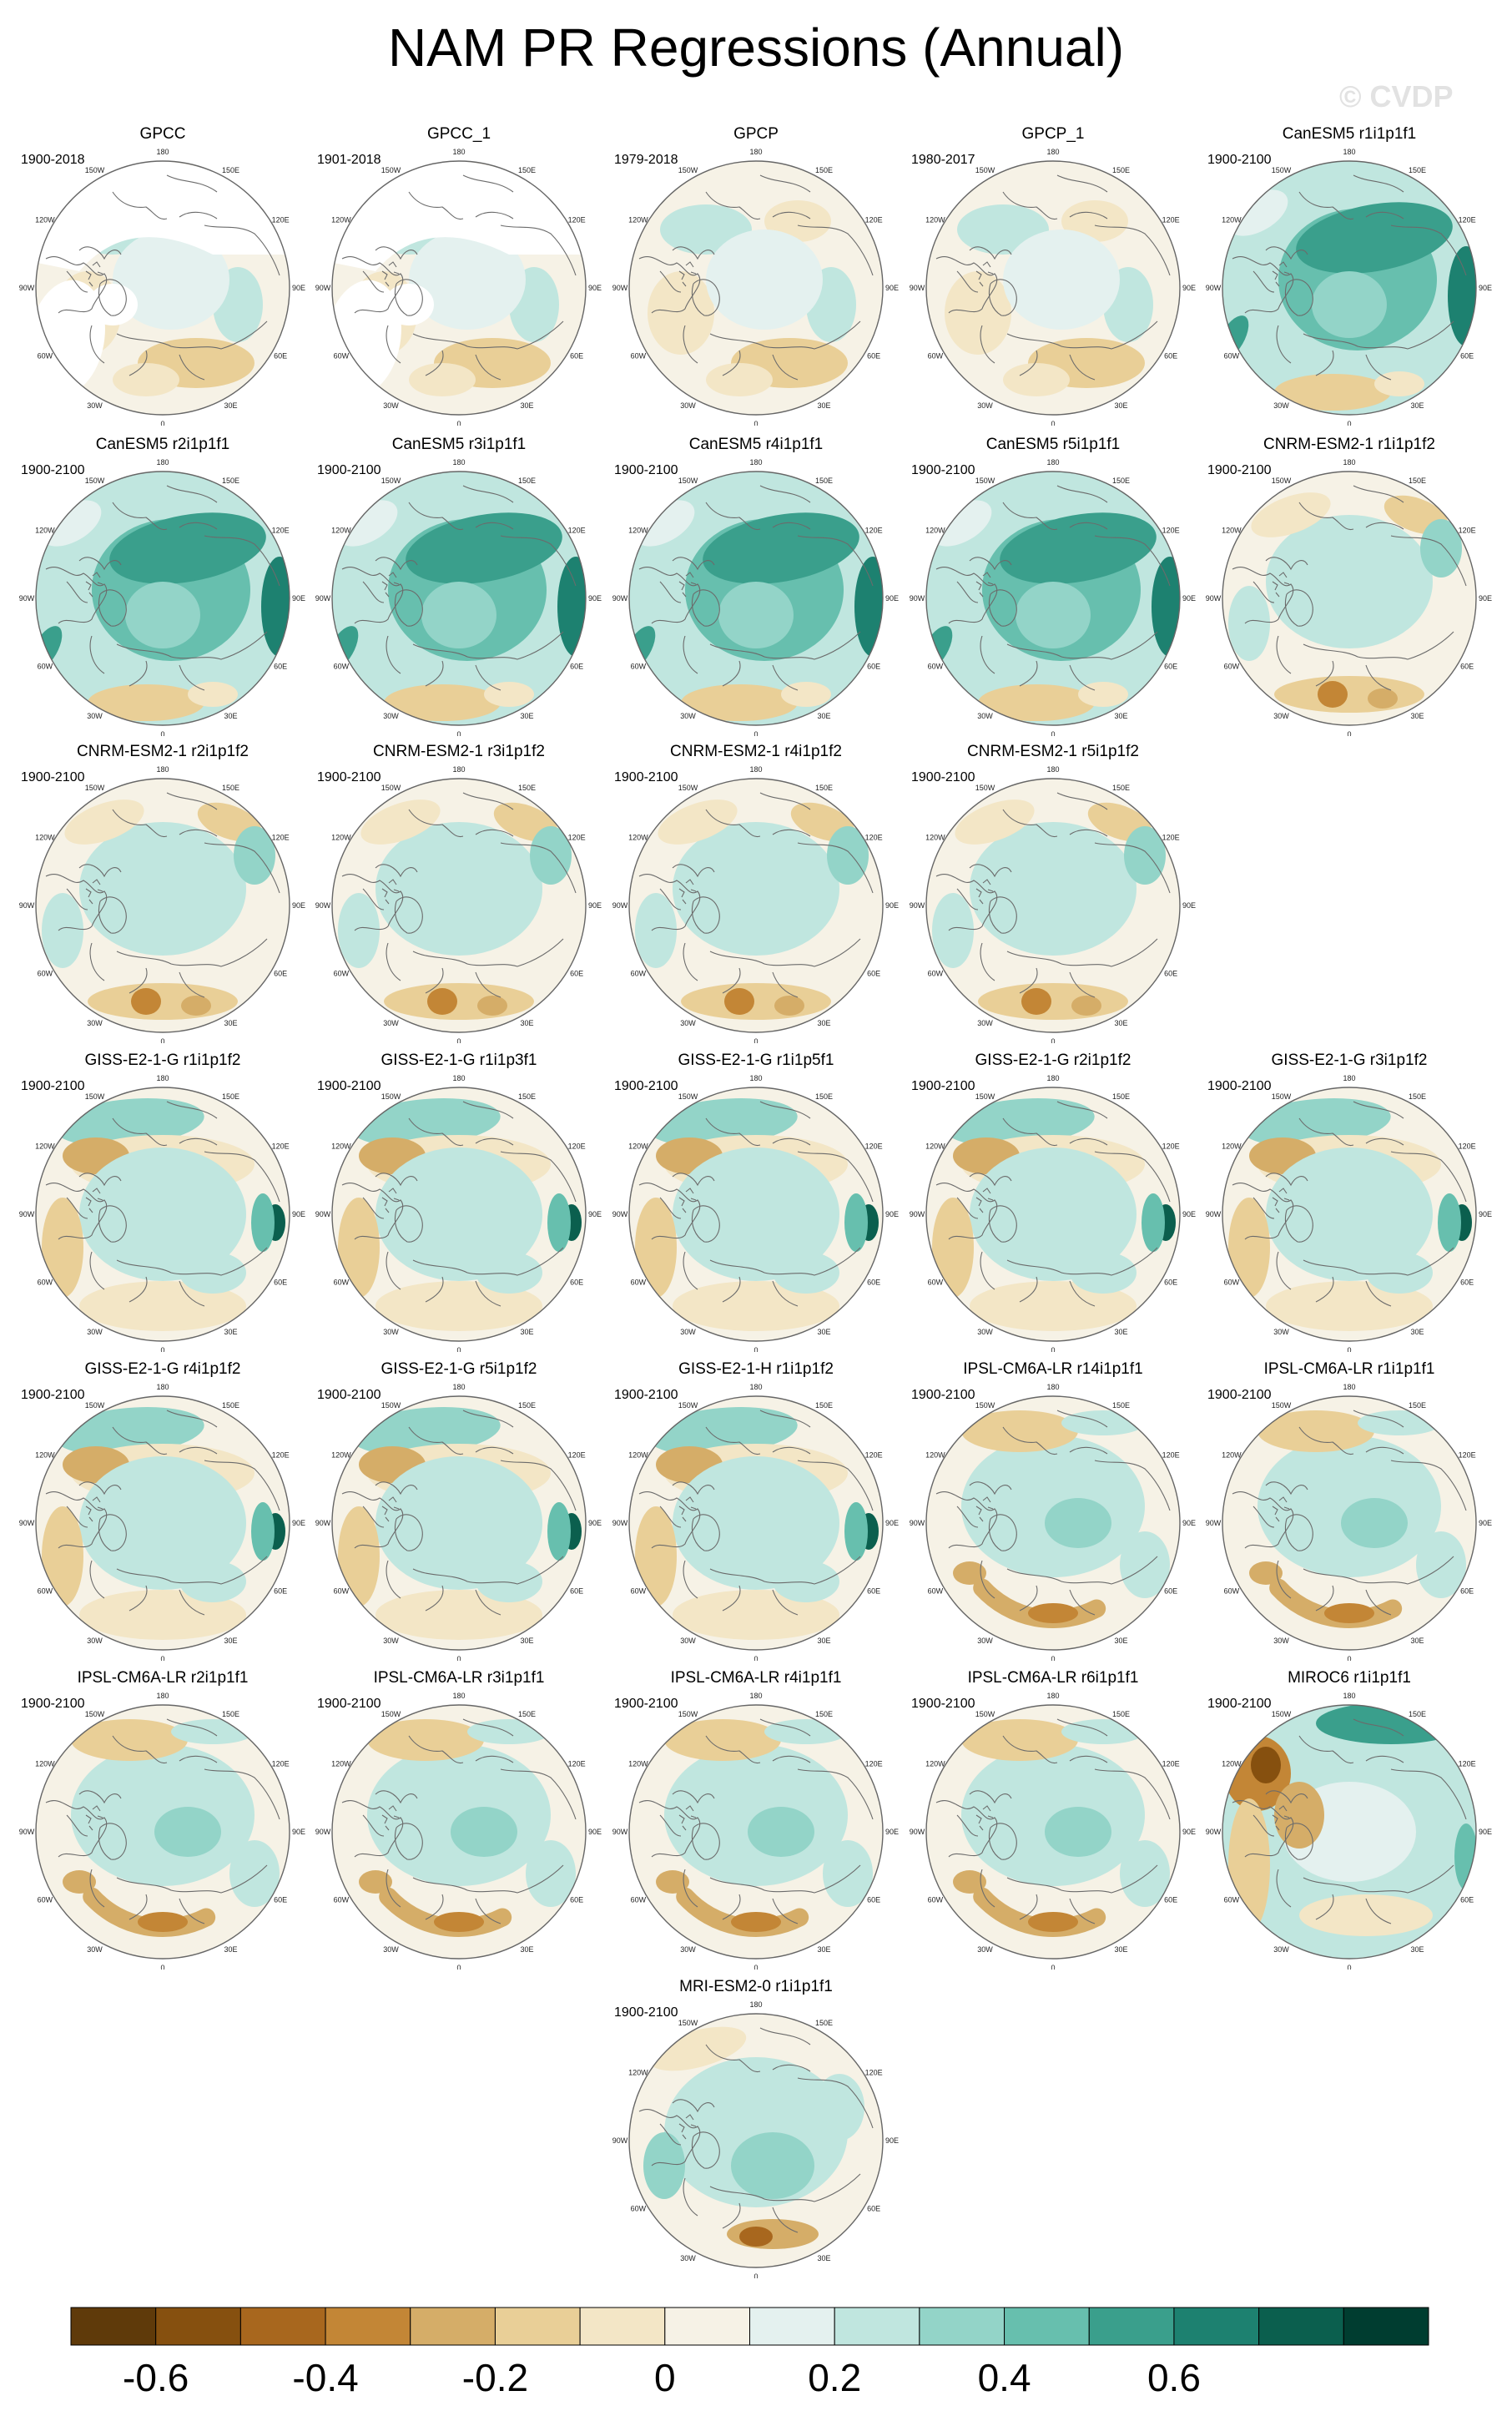  Describe the element at coordinates (756, 1986) in the screenshot. I see `panel-title: MRI-ESM2-0 r1i1p1f1` at that location.